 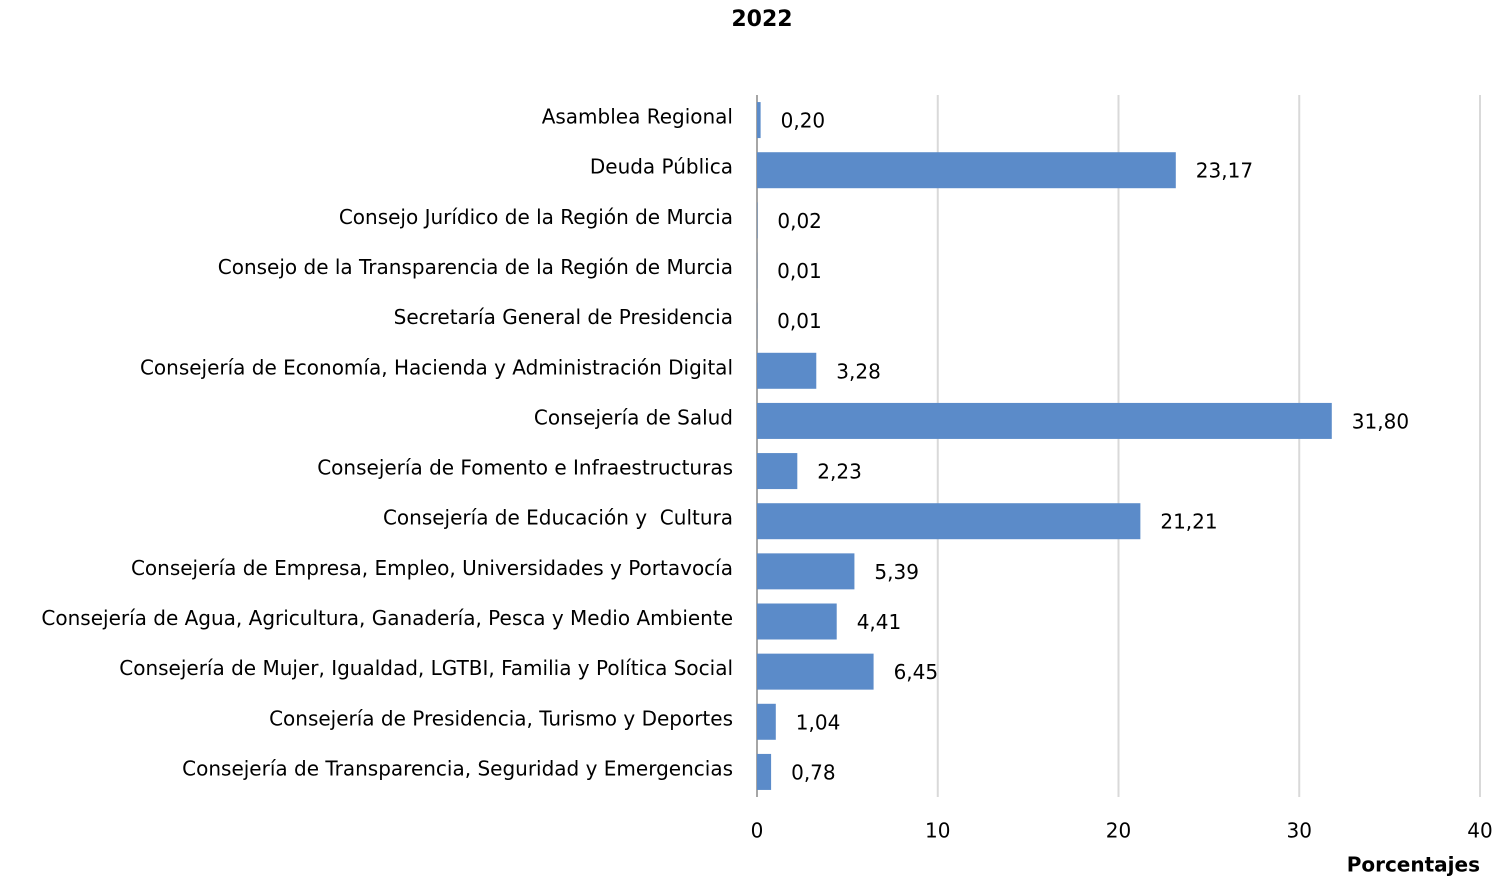 I want to click on data-label: 0,78, so click(x=813, y=772).